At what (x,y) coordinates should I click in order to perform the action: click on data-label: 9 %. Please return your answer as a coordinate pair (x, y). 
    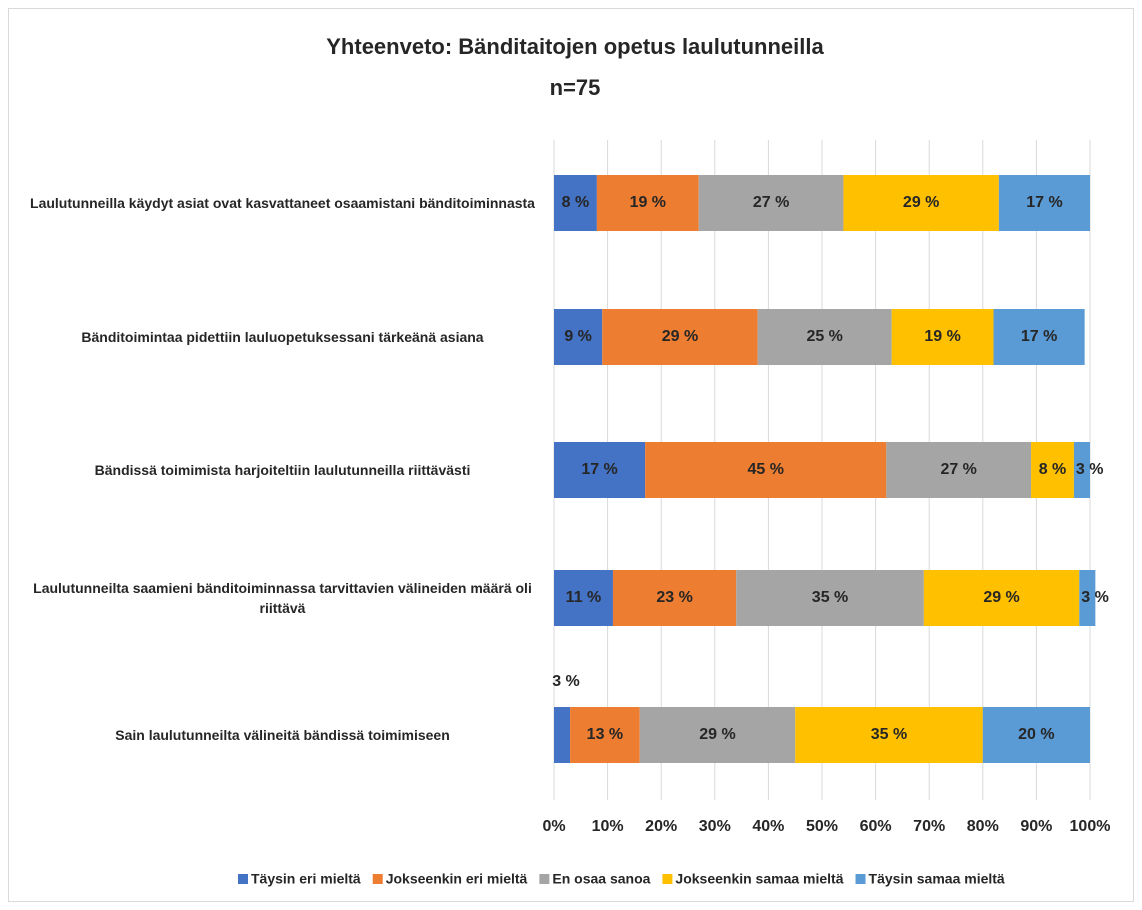
    Looking at the image, I should click on (578, 336).